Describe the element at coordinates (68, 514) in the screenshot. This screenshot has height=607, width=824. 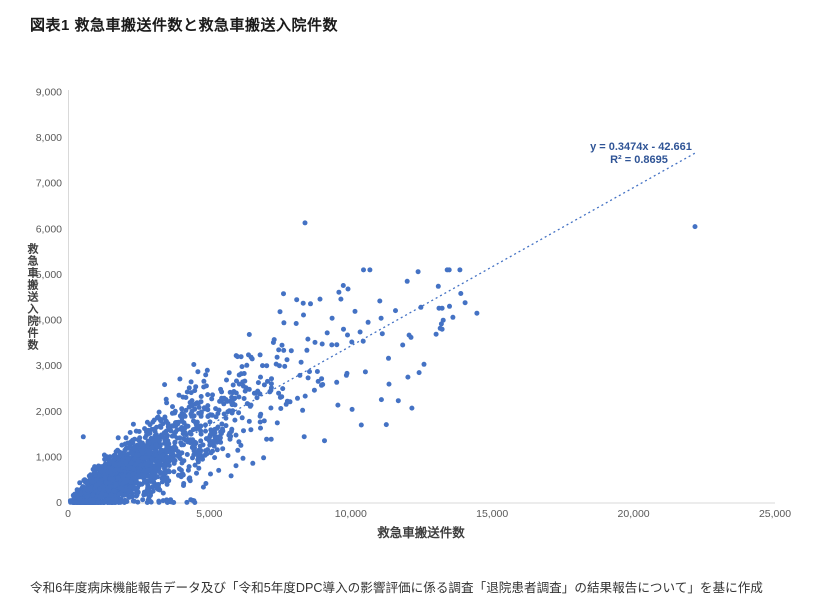
I see `x-tick-label: 0` at that location.